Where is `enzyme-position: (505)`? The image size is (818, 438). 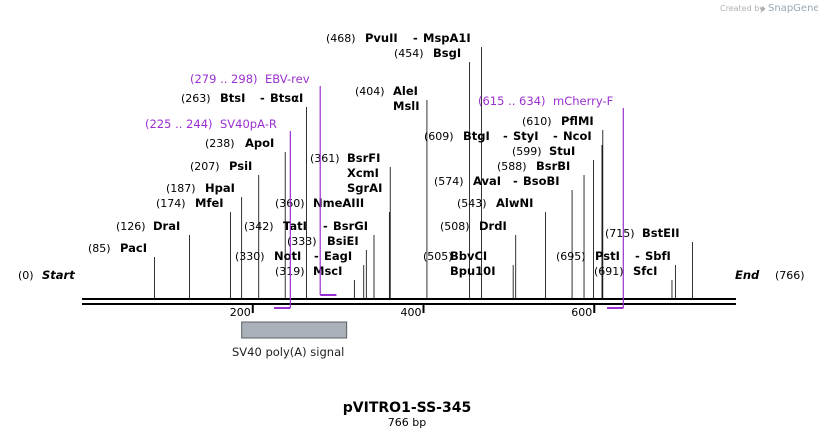 enzyme-position: (505) is located at coordinates (438, 256).